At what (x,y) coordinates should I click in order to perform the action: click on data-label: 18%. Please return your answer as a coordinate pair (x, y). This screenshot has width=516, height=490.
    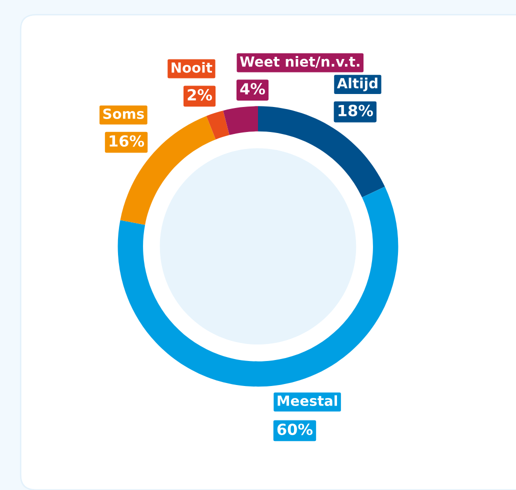
    Looking at the image, I should click on (355, 110).